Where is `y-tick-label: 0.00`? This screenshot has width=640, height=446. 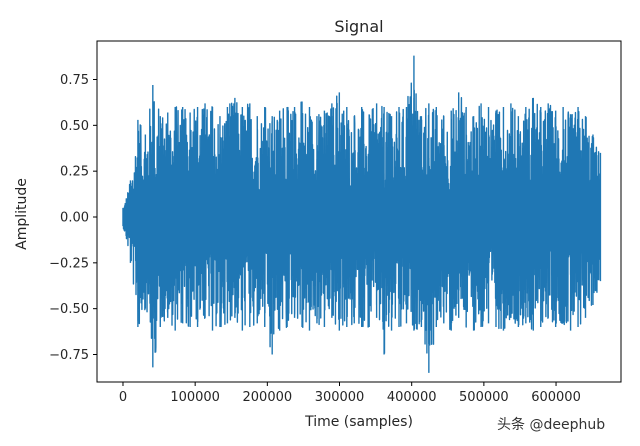 y-tick-label: 0.00 is located at coordinates (74, 218).